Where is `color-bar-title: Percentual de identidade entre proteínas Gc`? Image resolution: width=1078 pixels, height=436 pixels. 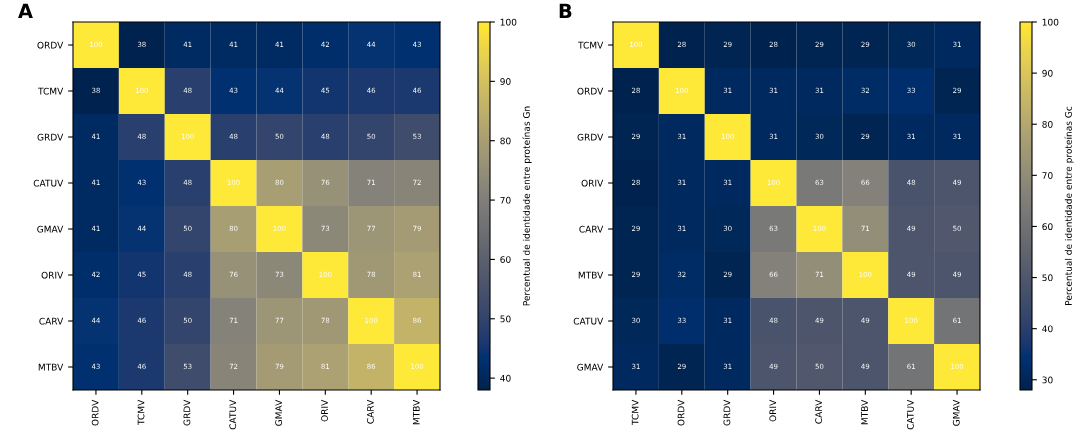 color-bar-title: Percentual de identidade entre proteínas Gc is located at coordinates (1069, 205).